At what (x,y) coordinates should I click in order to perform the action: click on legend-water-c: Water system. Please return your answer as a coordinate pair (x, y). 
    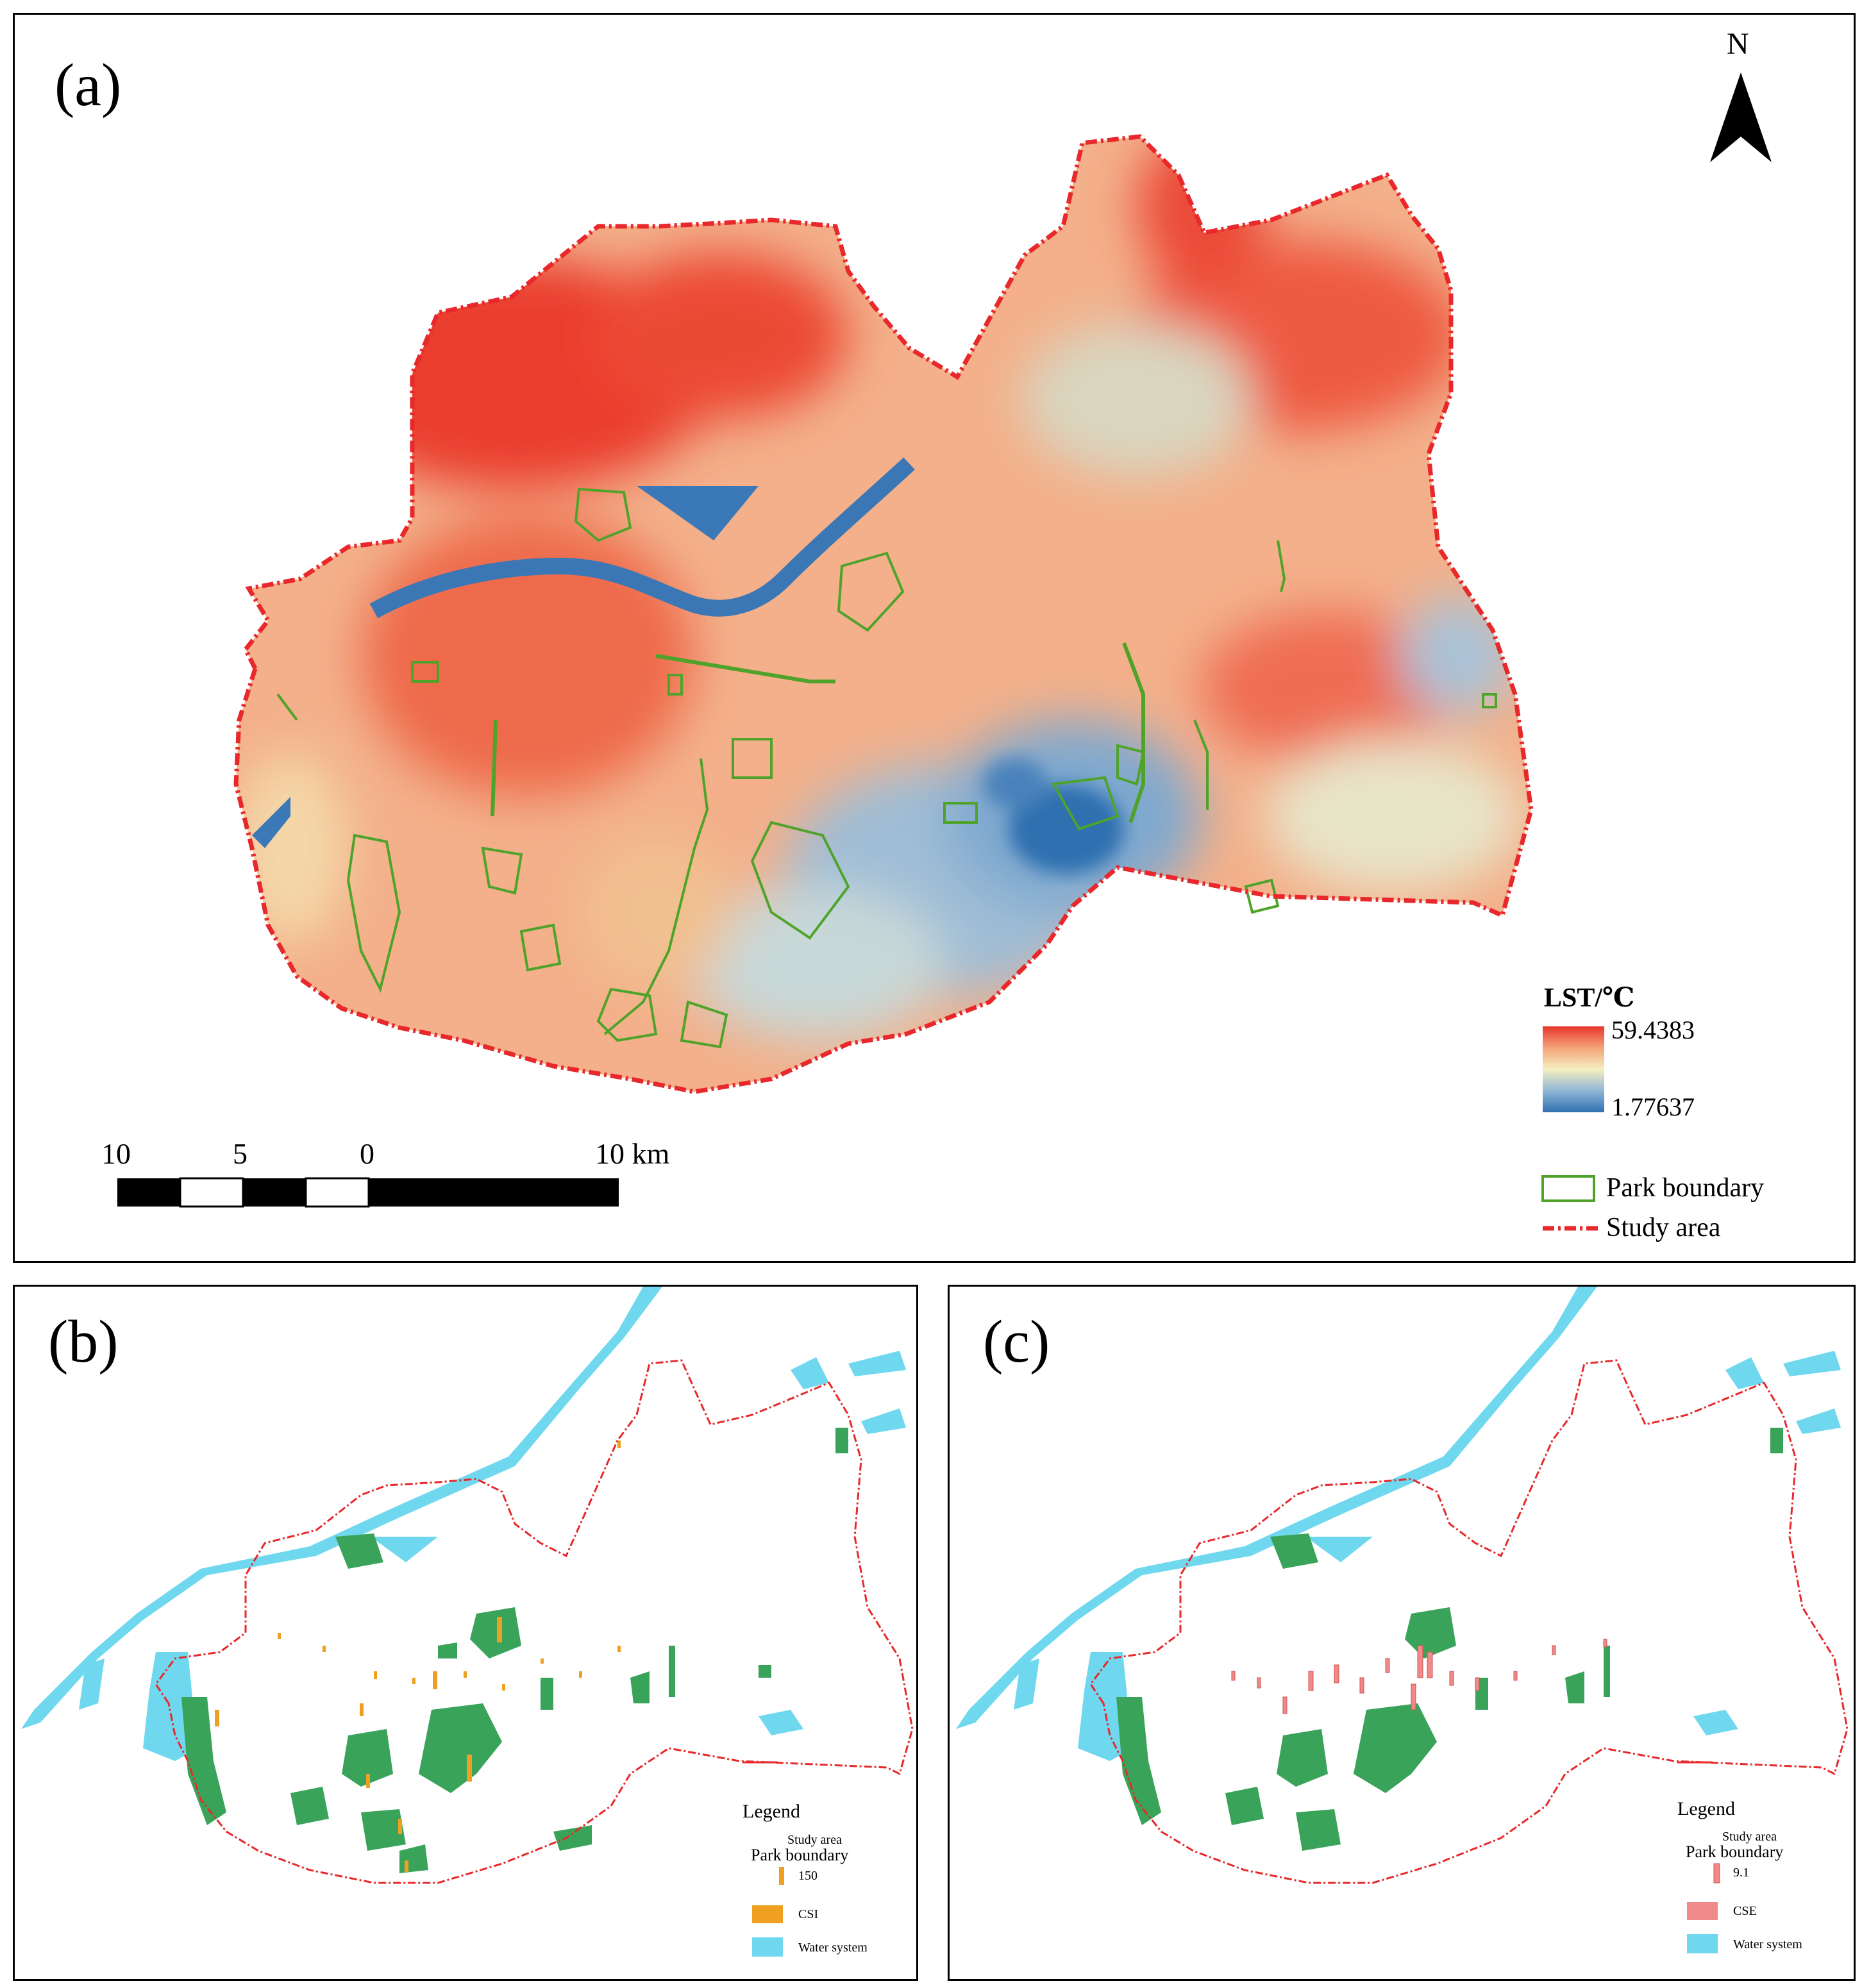
    Looking at the image, I should click on (1767, 1944).